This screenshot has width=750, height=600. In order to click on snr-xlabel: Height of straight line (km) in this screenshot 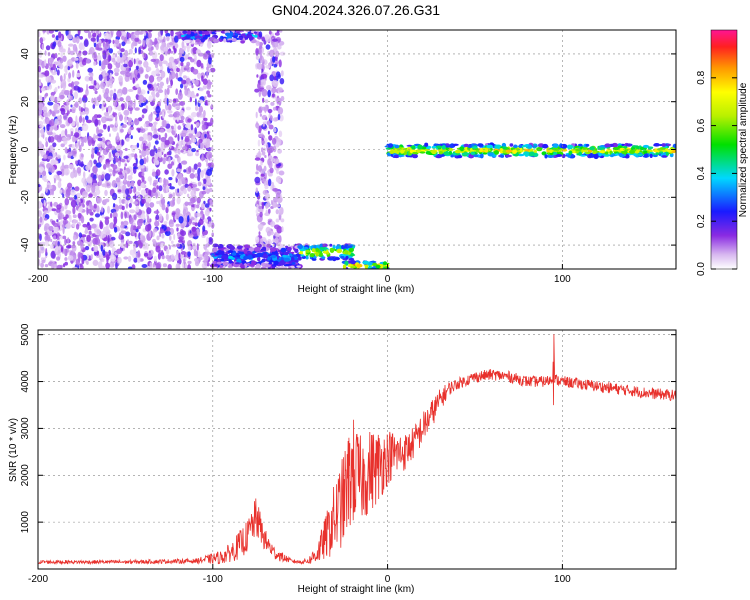, I will do `click(356, 589)`.